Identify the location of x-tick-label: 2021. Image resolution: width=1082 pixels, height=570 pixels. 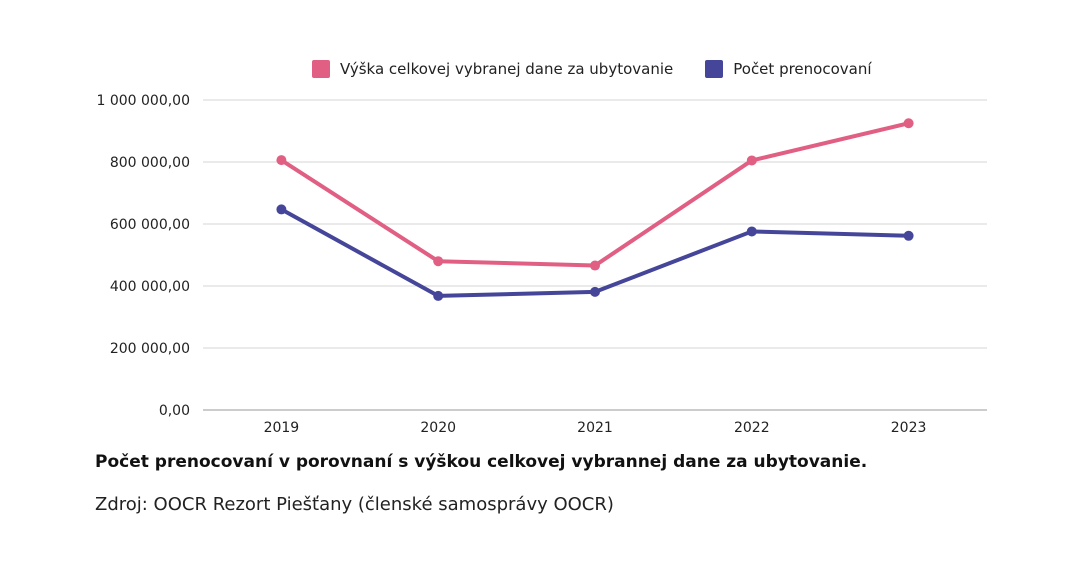
(595, 428).